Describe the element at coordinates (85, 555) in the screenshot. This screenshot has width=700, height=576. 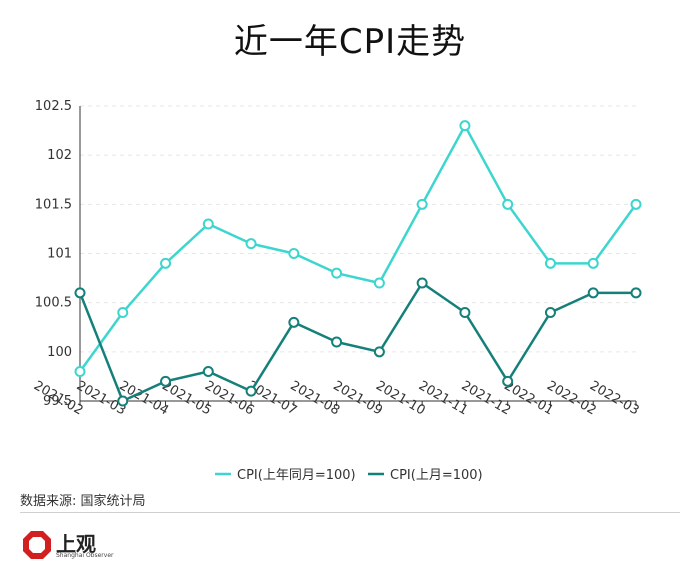
I see `logo-subtitle: Shanghai Observer` at that location.